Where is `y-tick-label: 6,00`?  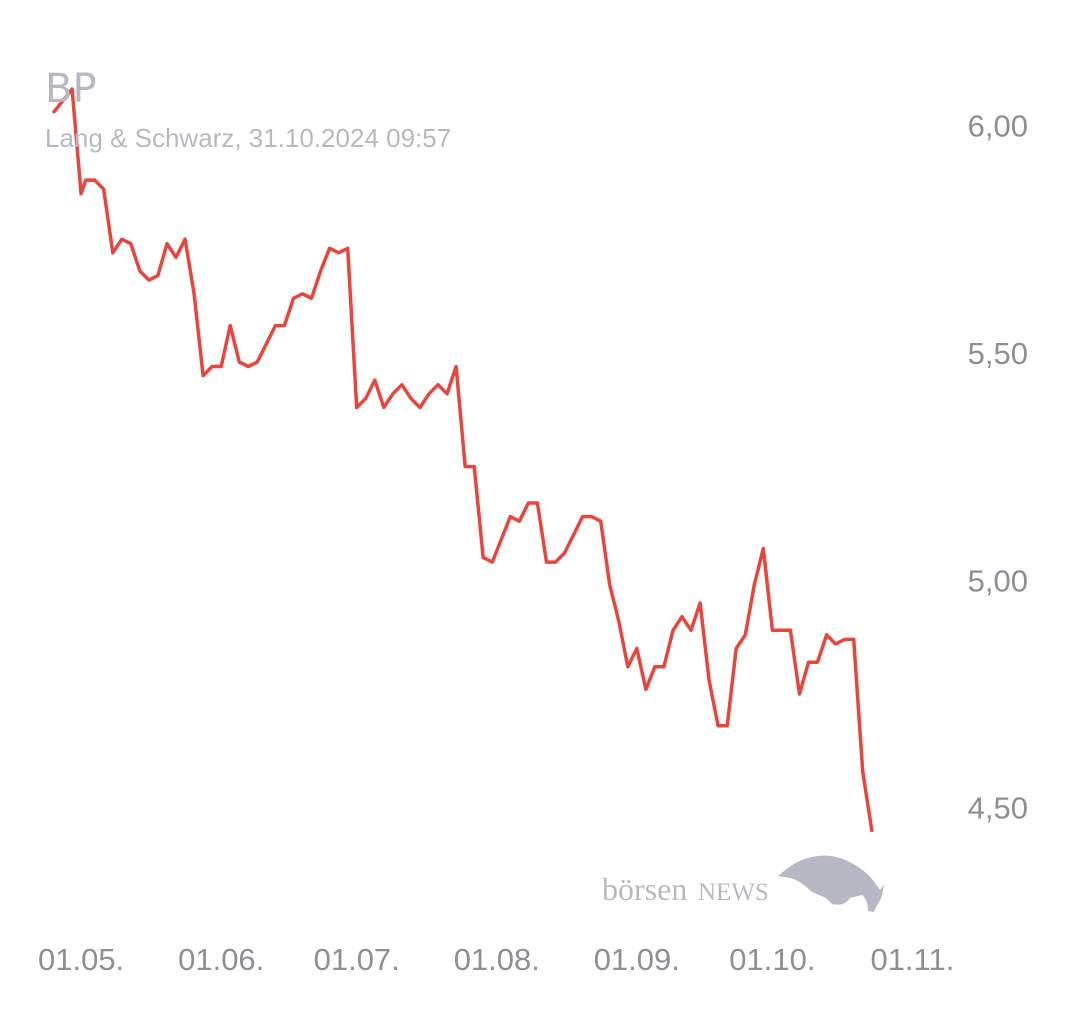 y-tick-label: 6,00 is located at coordinates (998, 126).